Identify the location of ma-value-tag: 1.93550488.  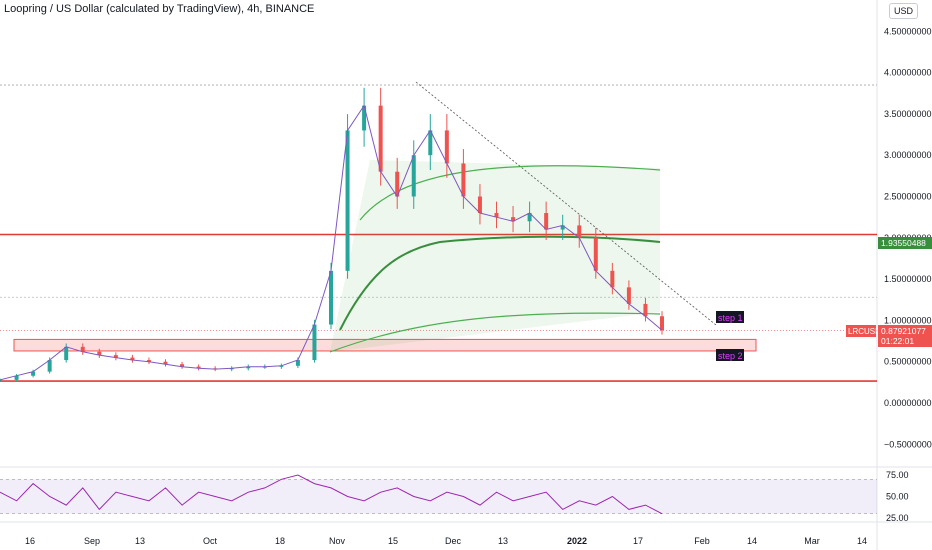
(903, 243).